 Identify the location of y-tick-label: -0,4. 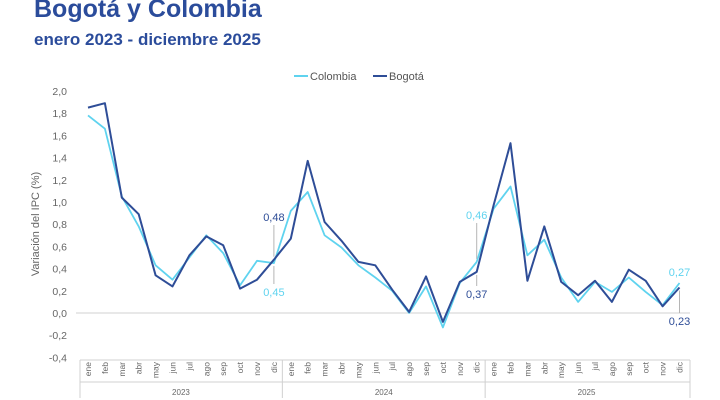
(58, 358).